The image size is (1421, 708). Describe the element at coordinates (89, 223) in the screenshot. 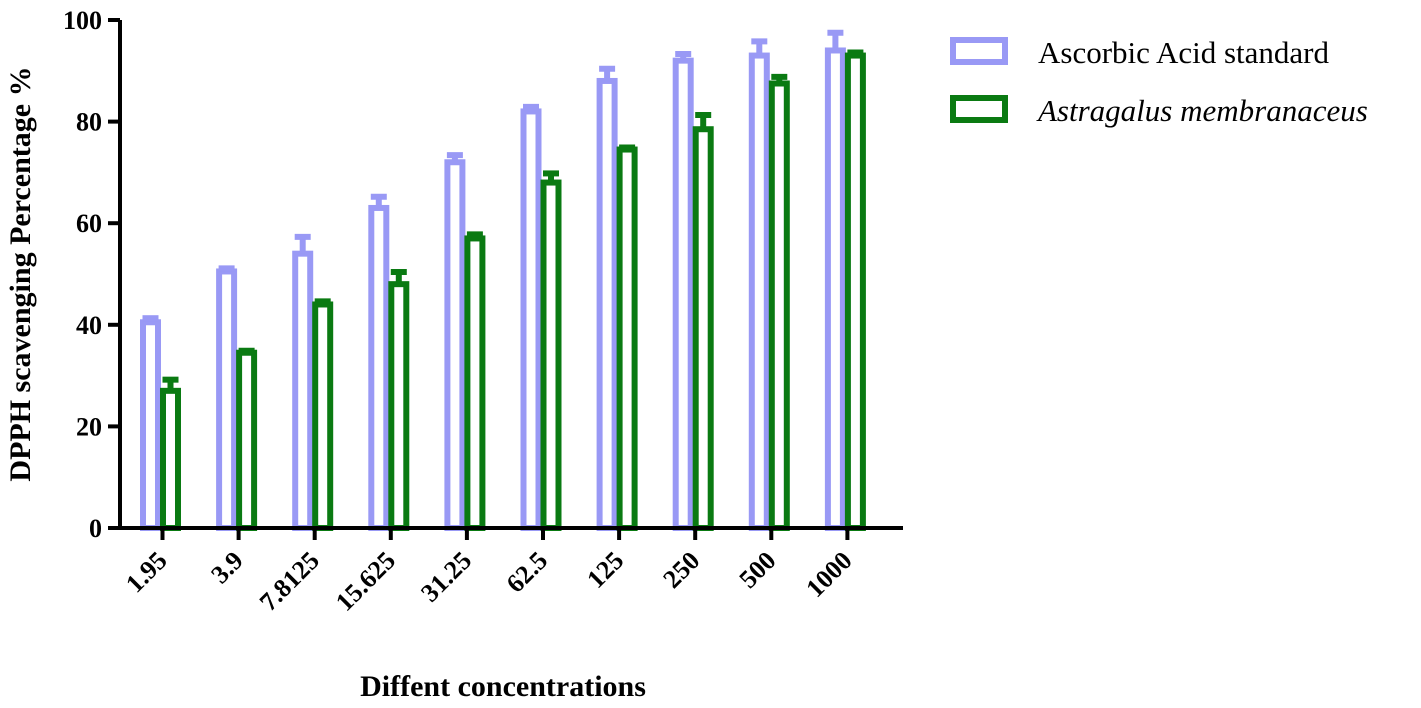

I see `y-tick-label: 60` at that location.